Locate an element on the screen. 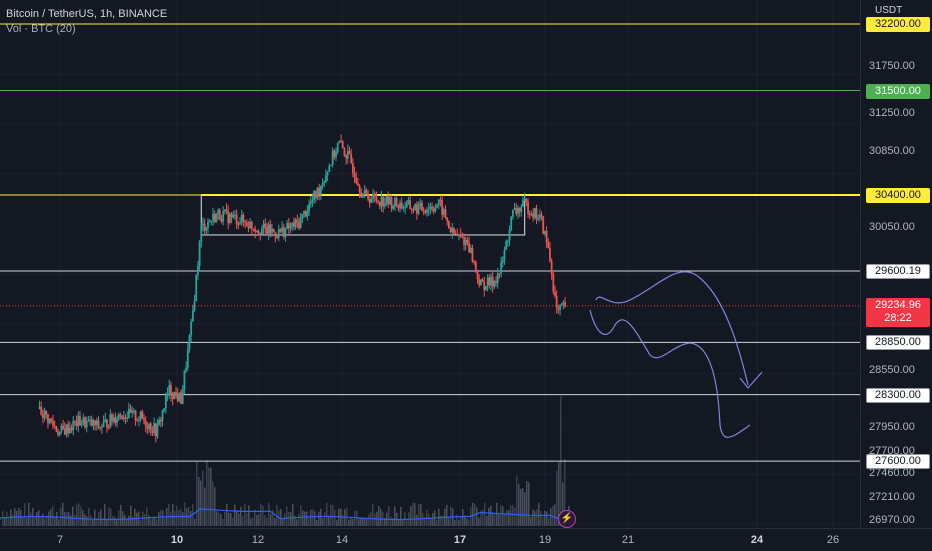 The width and height of the screenshot is (932, 551). price-level-tag: 31500.00 is located at coordinates (898, 91).